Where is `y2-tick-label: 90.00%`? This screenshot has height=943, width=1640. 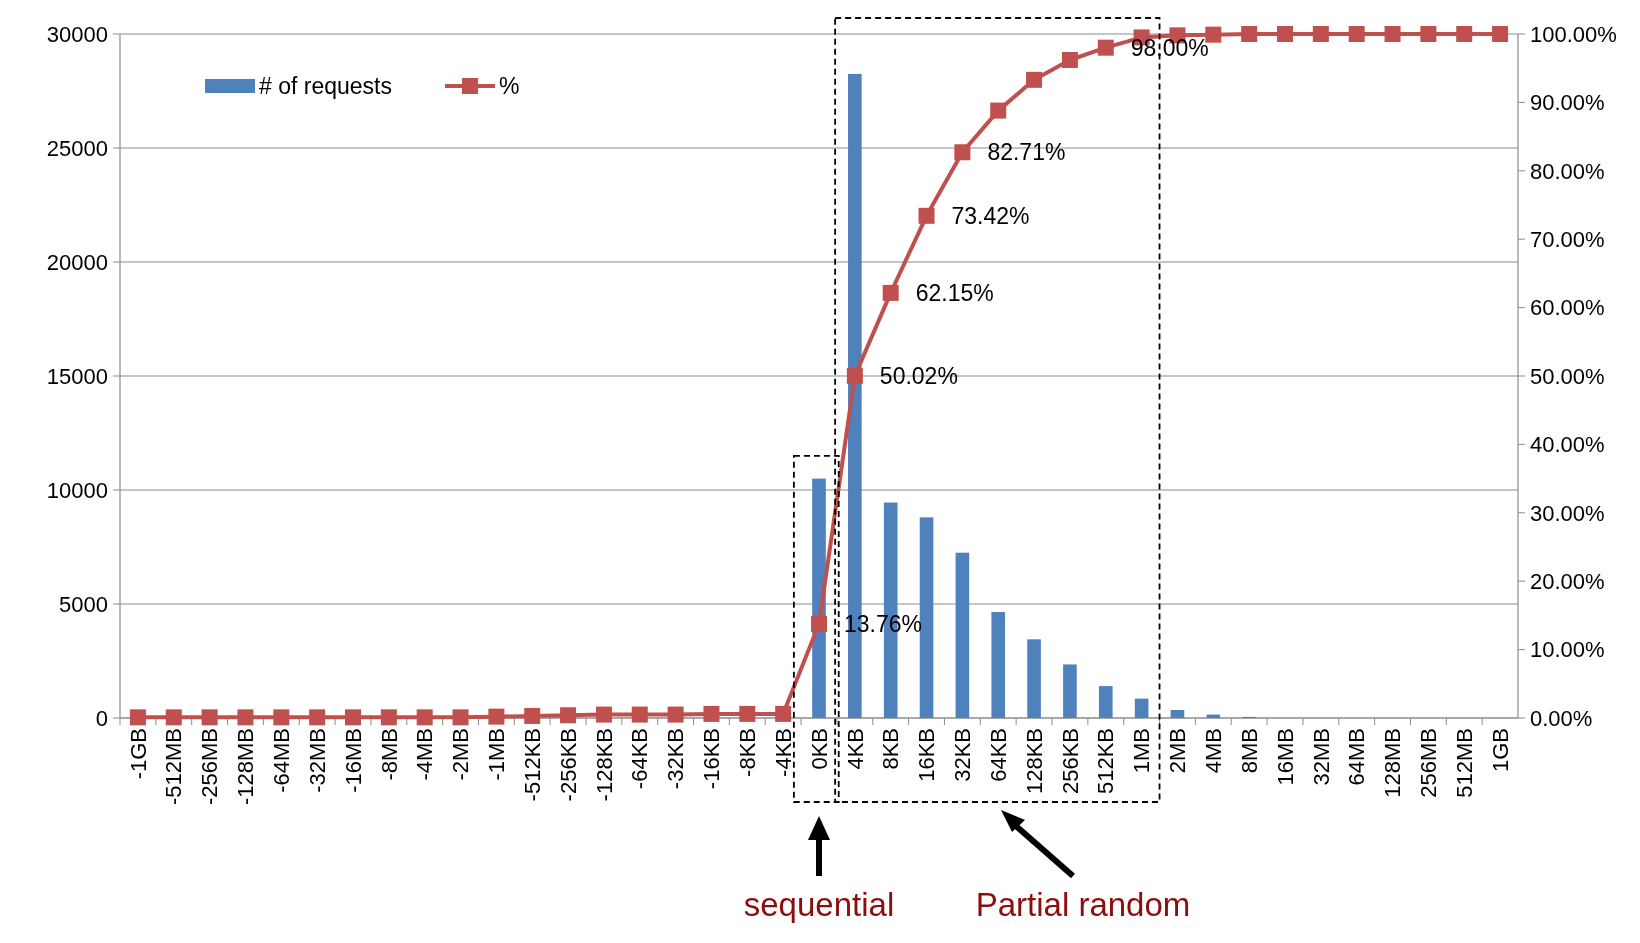
y2-tick-label: 90.00% is located at coordinates (1567, 103).